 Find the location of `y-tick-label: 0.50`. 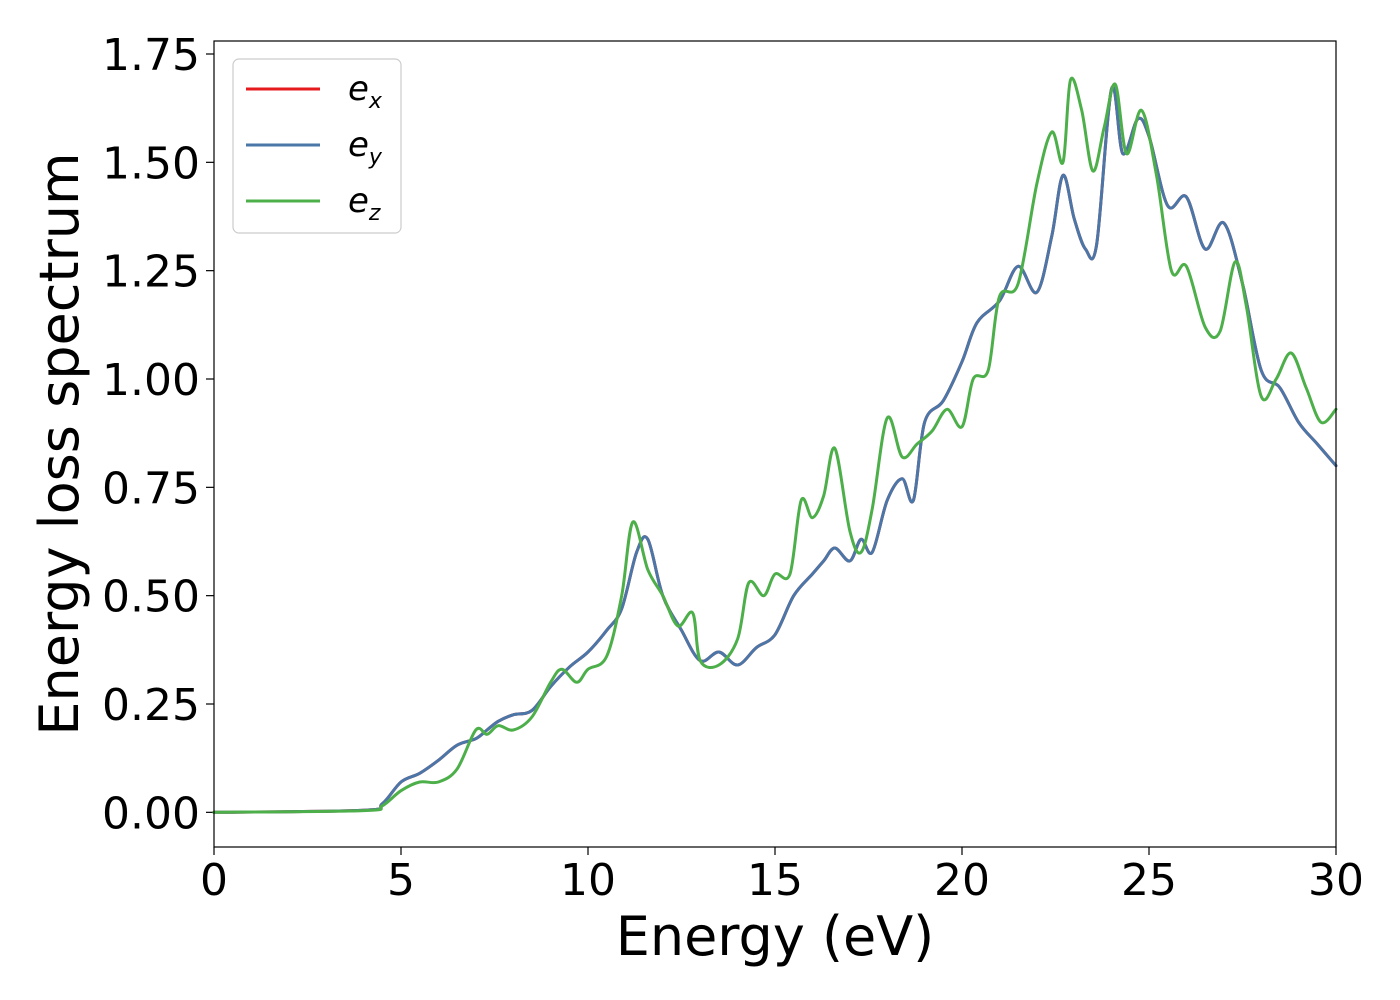

y-tick-label: 0.50 is located at coordinates (151, 597).